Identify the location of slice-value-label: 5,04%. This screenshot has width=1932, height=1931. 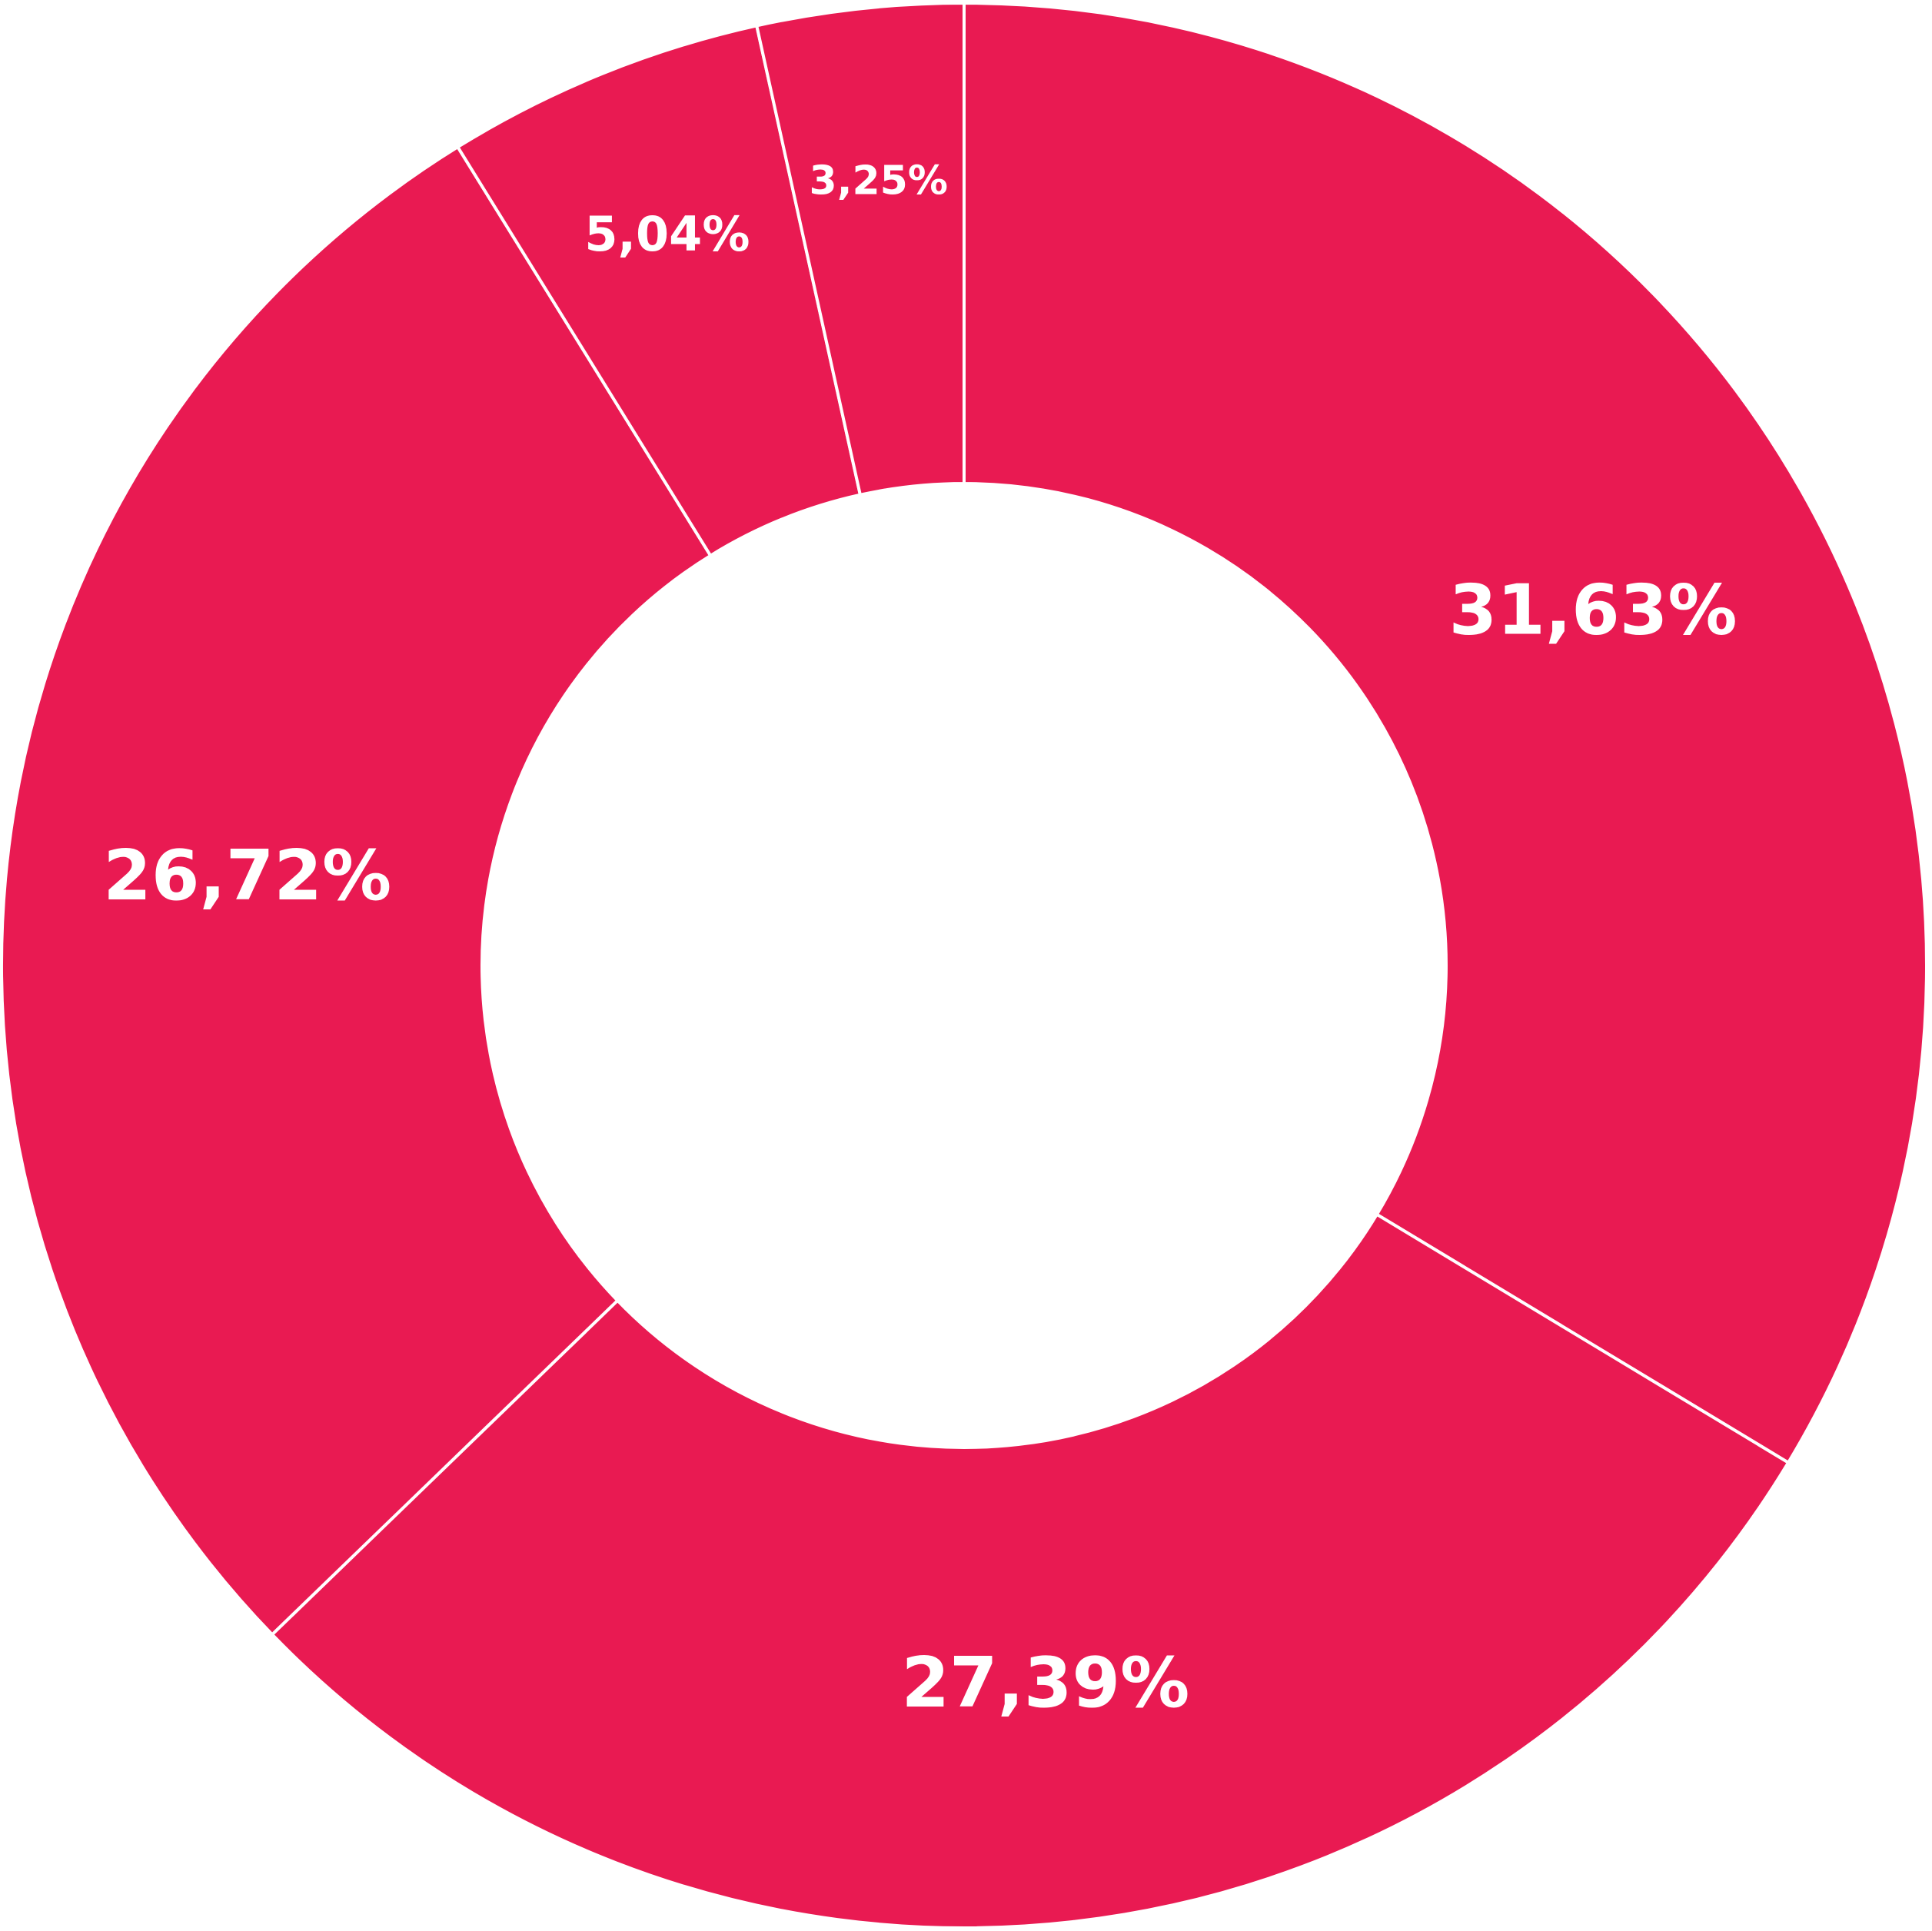
(667, 234).